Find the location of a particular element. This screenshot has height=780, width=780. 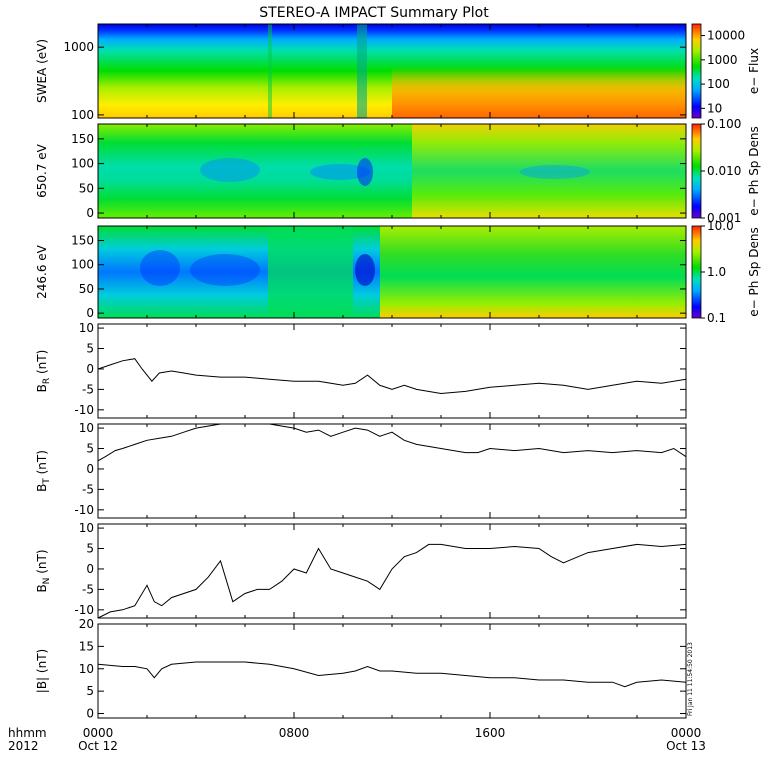

y-tick-label: 20 is located at coordinates (86, 624).